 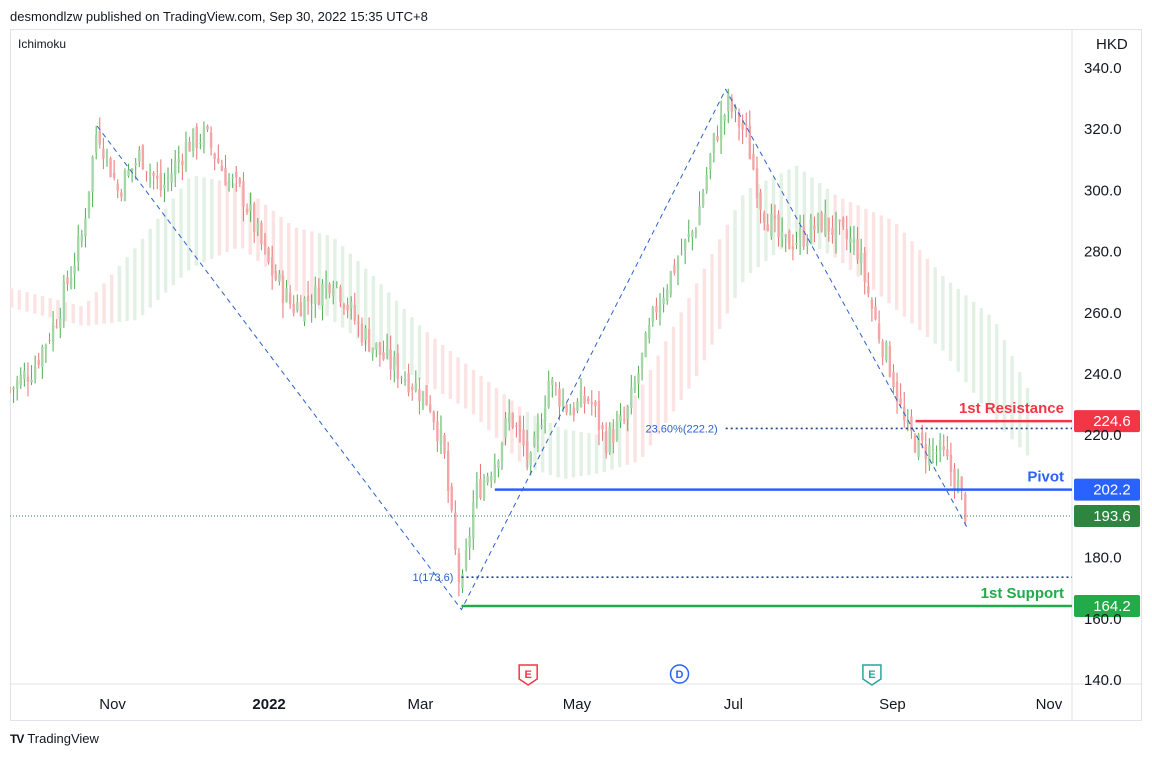 I want to click on event-marker-letter: E, so click(x=871, y=675).